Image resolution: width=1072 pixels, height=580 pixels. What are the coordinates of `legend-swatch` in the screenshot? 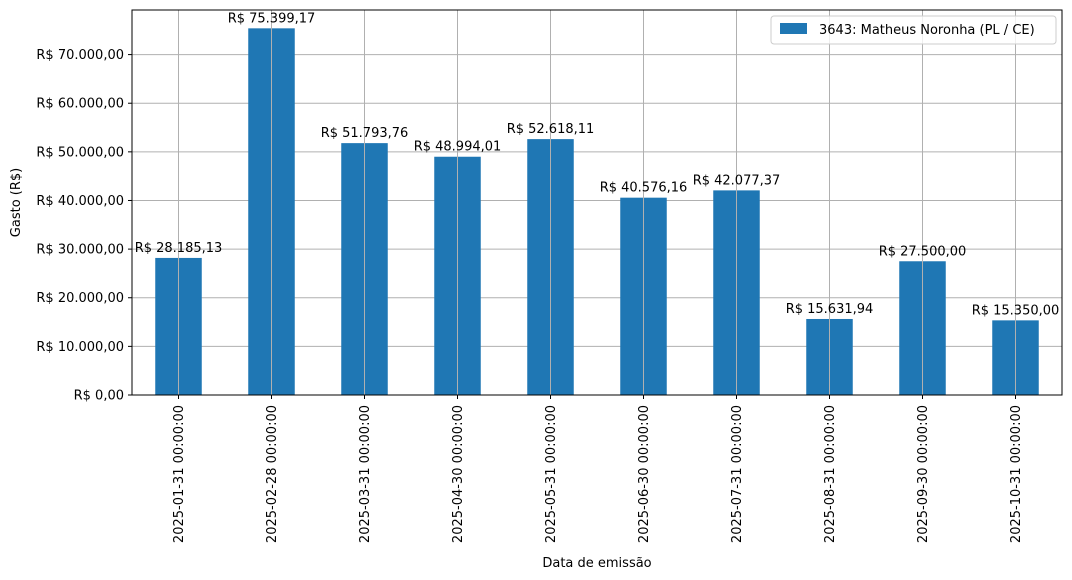 It's located at (793, 28).